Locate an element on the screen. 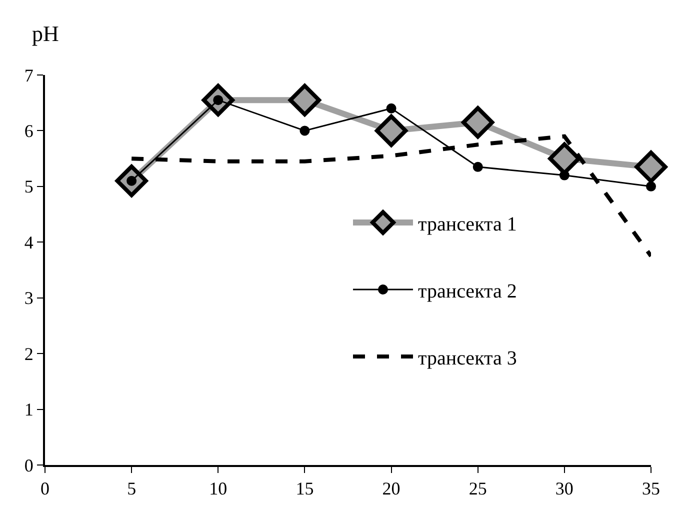  x-tick-label: 5 is located at coordinates (131, 488).